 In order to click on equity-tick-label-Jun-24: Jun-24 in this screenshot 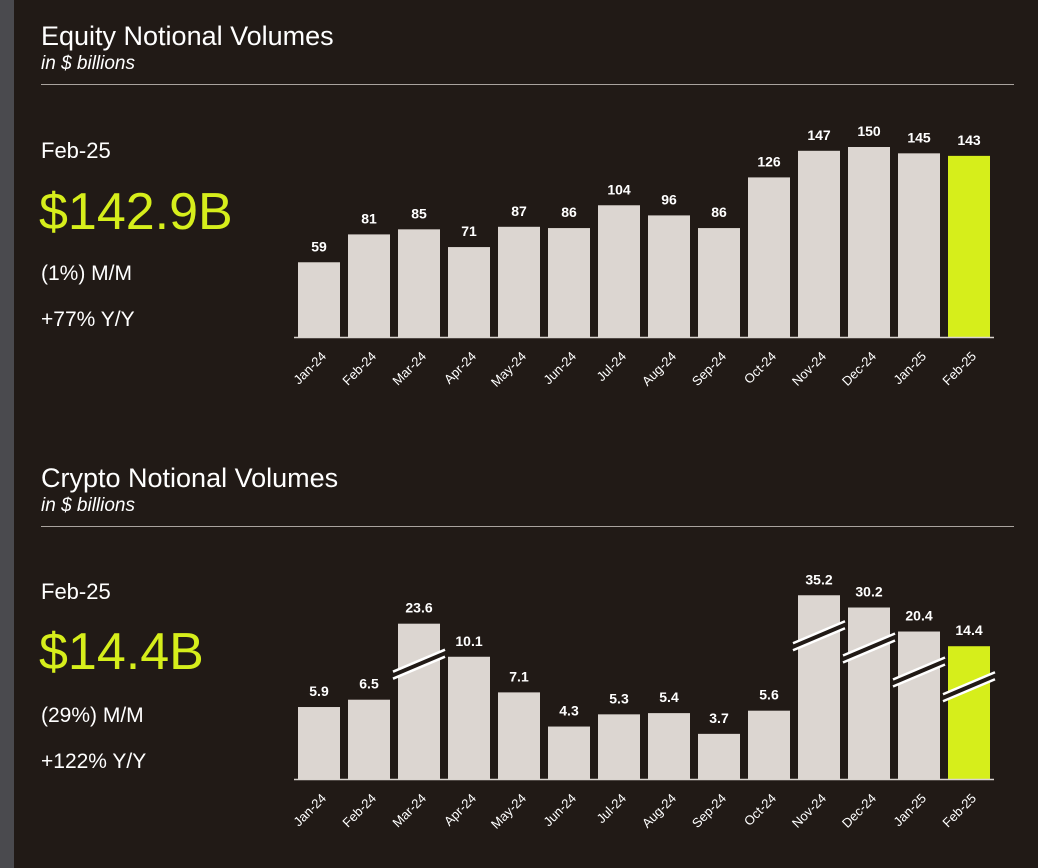, I will do `click(559, 368)`.